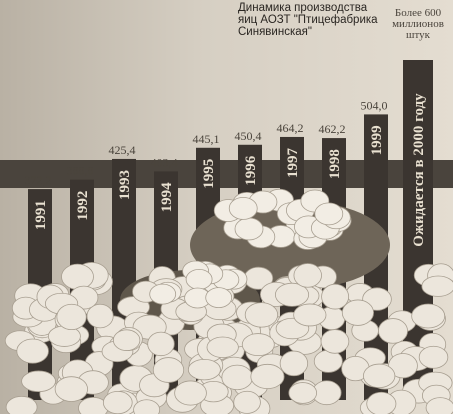 This screenshot has height=414, width=453. What do you see at coordinates (167, 197) in the screenshot?
I see `category-label: 1994` at bounding box center [167, 197].